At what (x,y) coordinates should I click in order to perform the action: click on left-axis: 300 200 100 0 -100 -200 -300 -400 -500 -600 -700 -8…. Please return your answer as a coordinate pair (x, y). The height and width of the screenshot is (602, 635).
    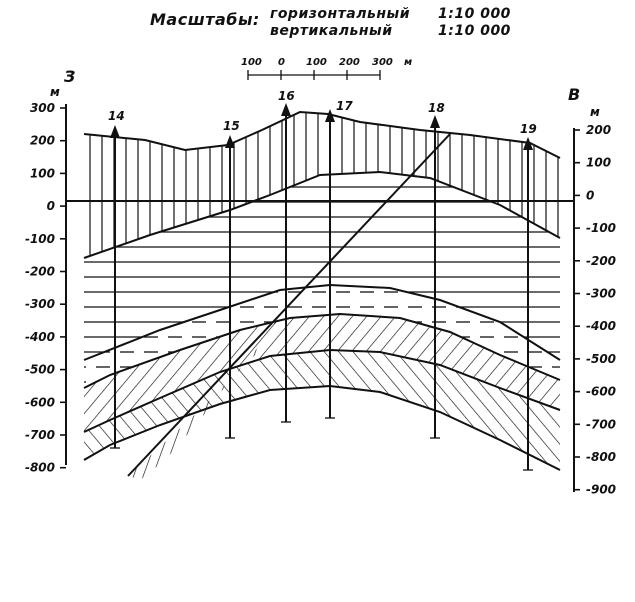
    Looking at the image, I should click on (46, 288).